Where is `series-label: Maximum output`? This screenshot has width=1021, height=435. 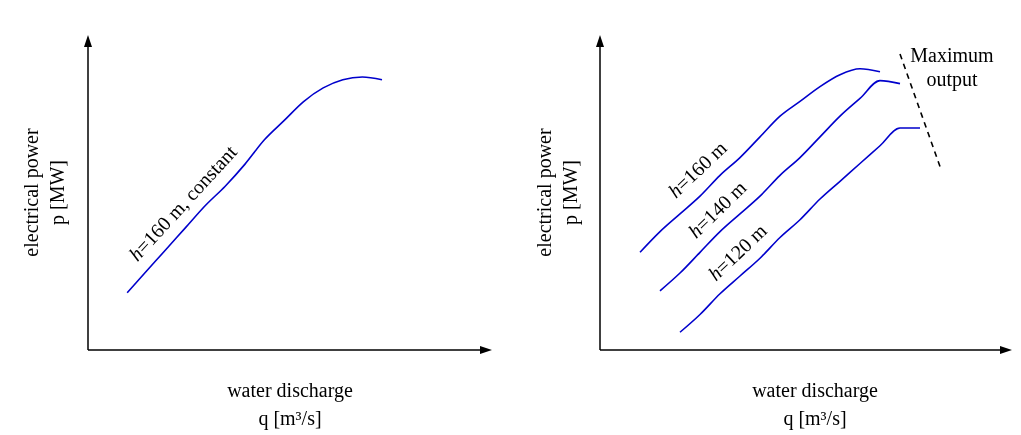 series-label: Maximum output is located at coordinates (952, 67).